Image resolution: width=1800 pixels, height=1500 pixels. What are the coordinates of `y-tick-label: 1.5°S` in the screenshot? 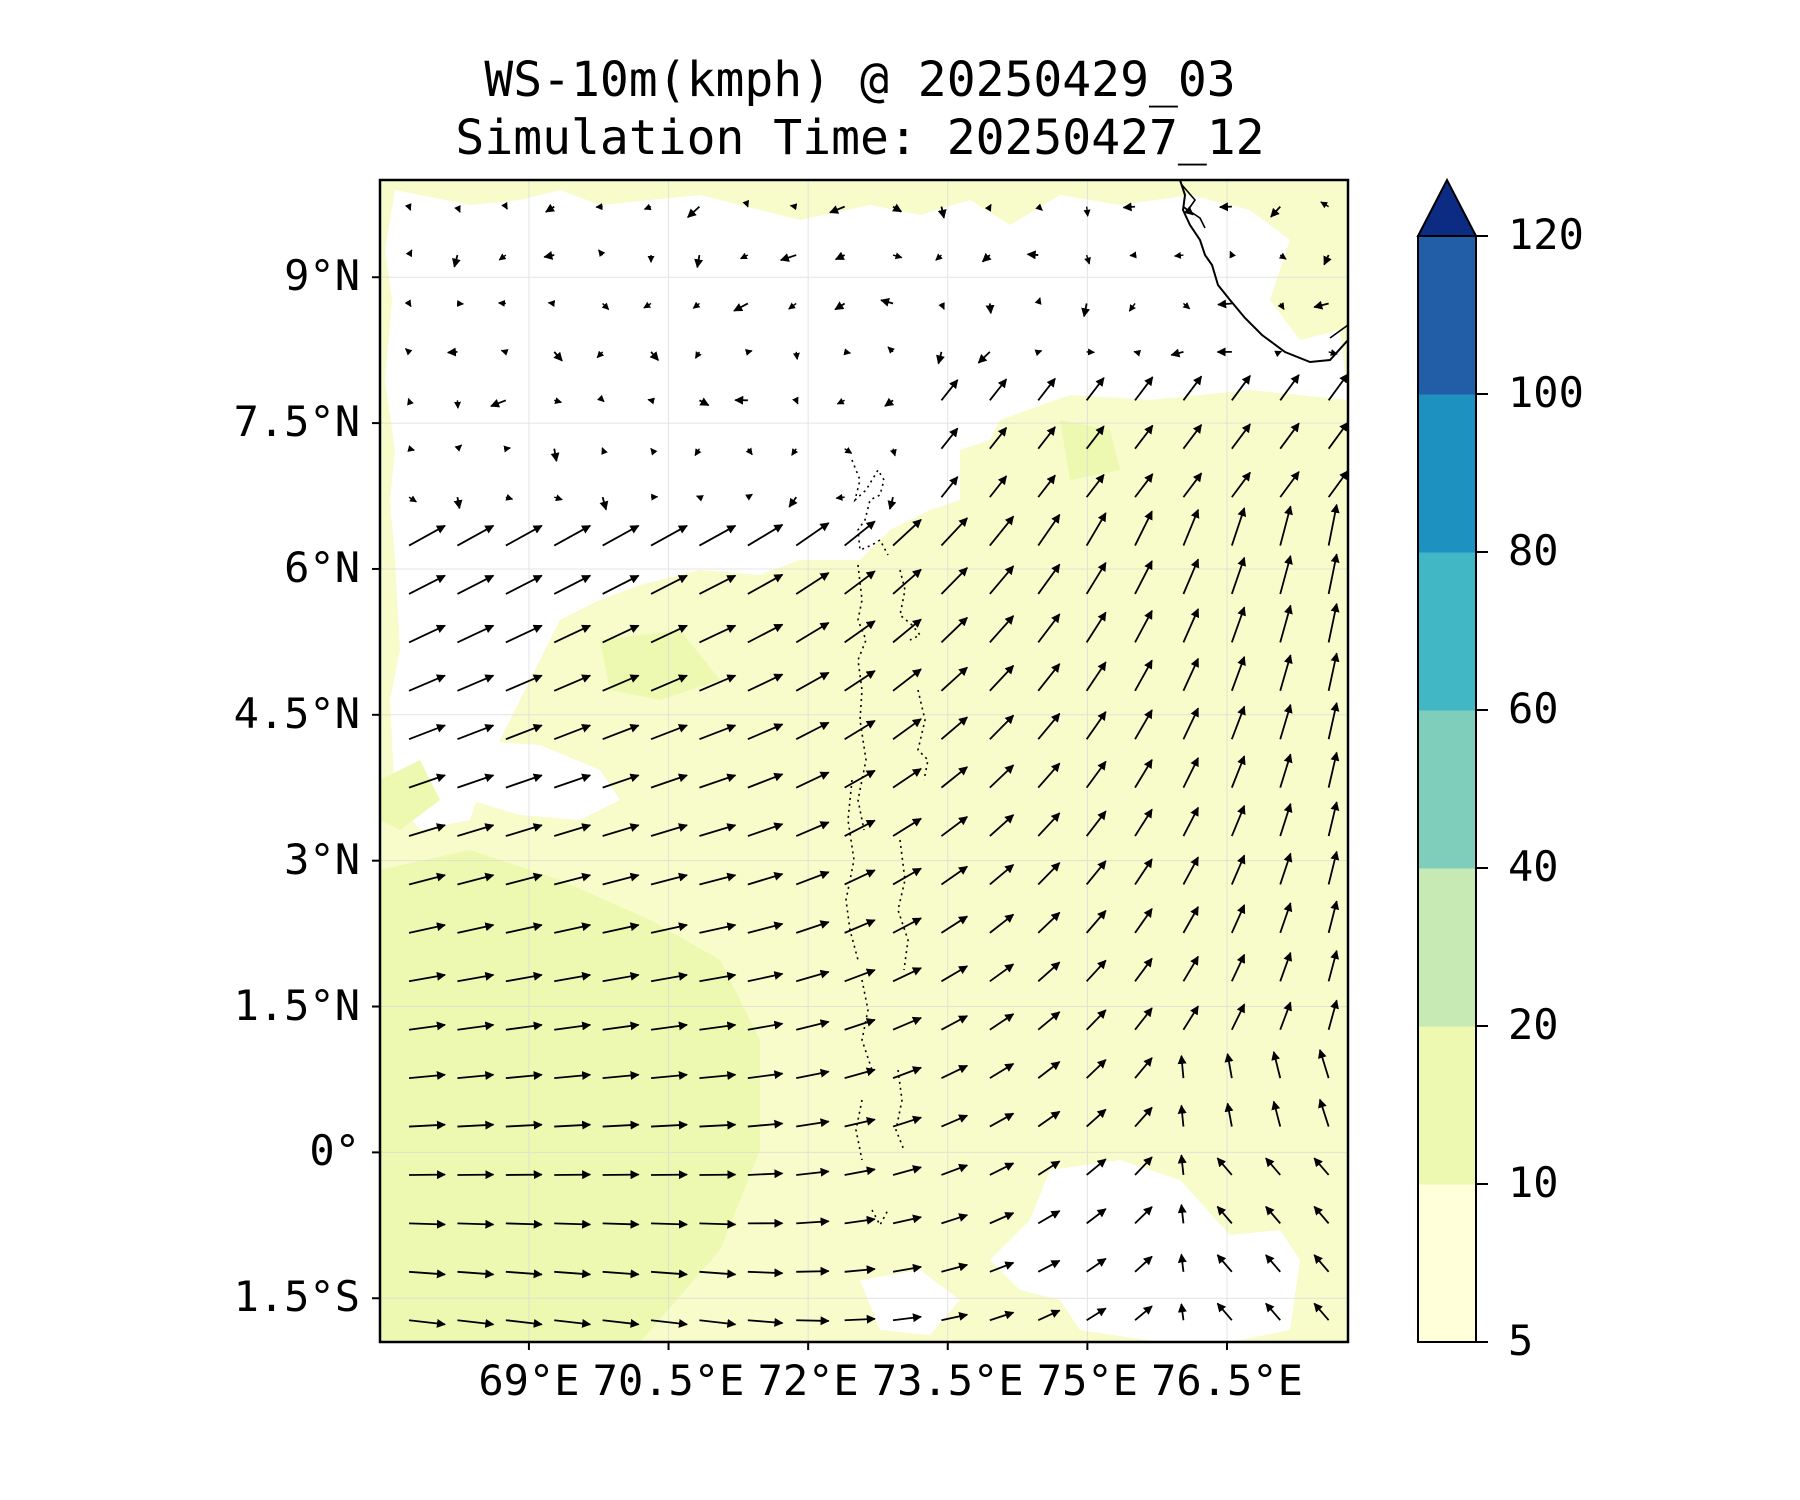 It's located at (296, 1297).